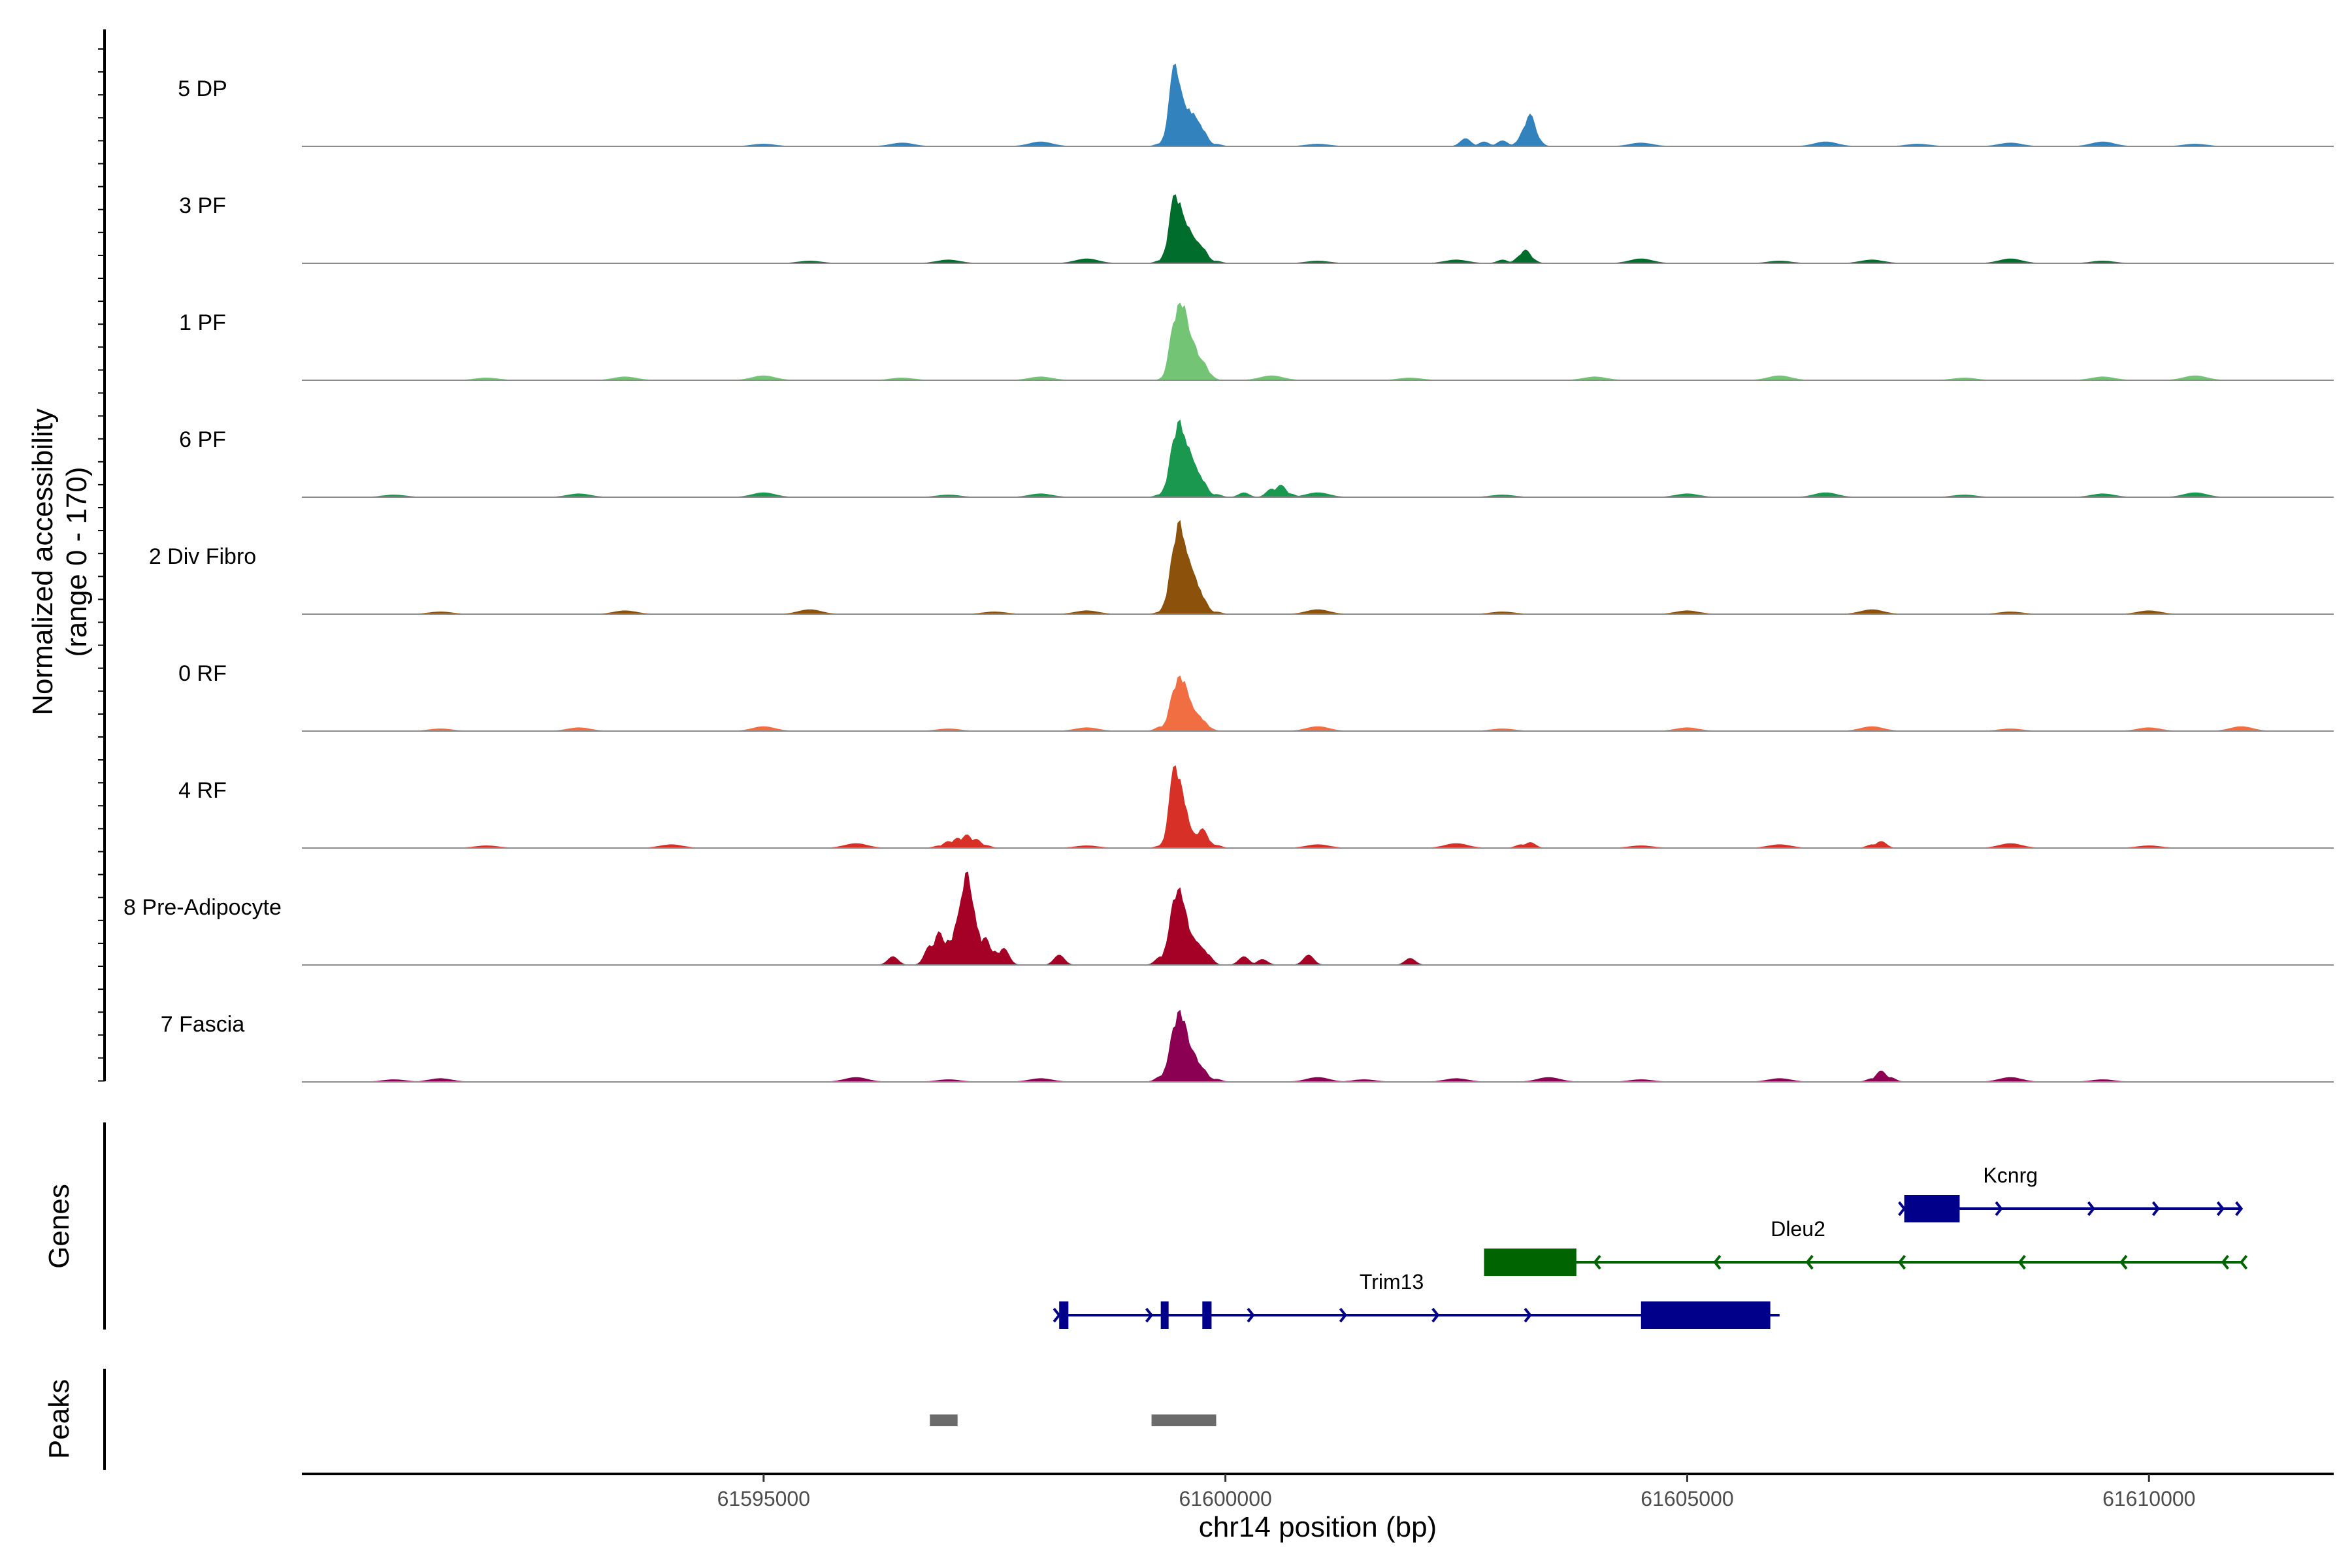 This screenshot has width=2352, height=1568. What do you see at coordinates (630, 1419) in the screenshot?
I see `peaks-track: Peaks` at bounding box center [630, 1419].